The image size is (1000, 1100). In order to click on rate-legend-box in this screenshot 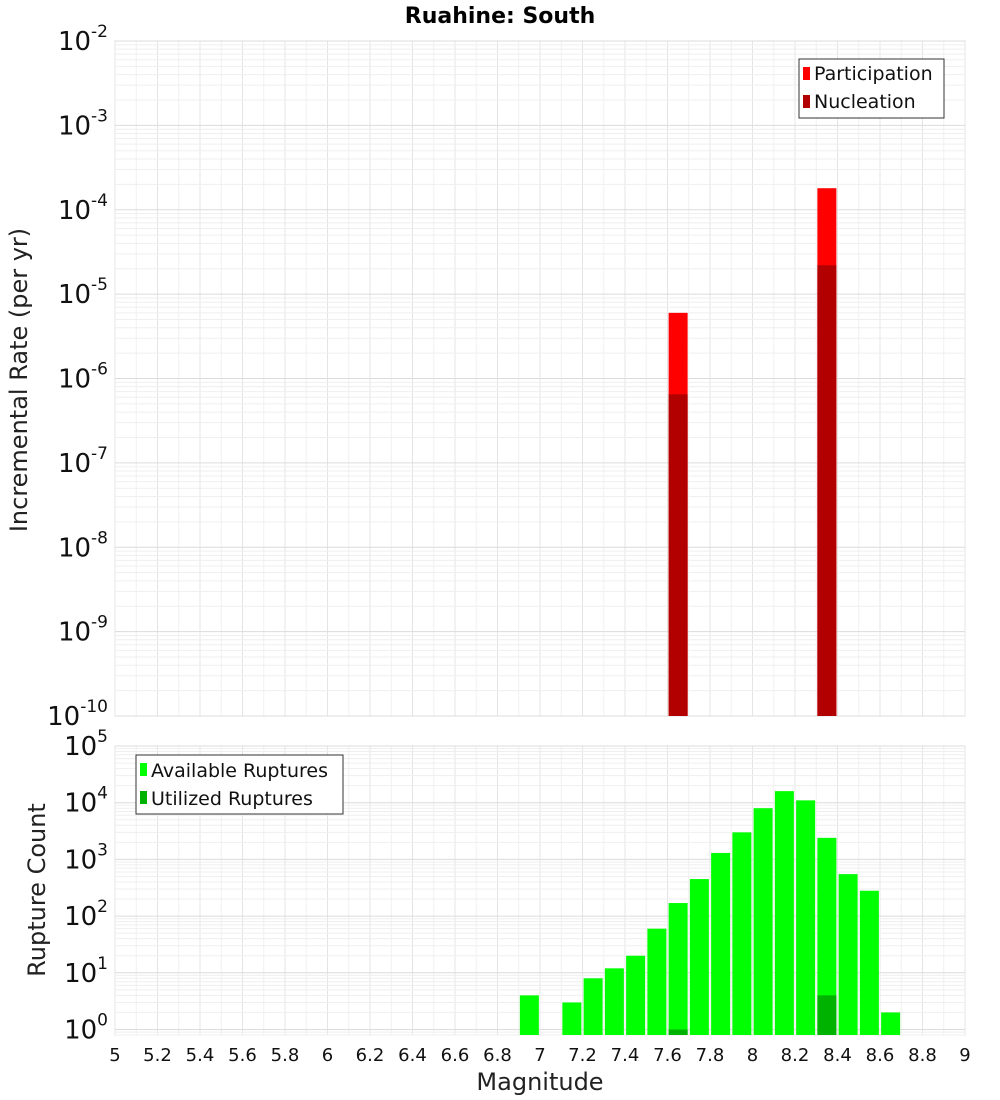, I will do `click(871, 88)`.